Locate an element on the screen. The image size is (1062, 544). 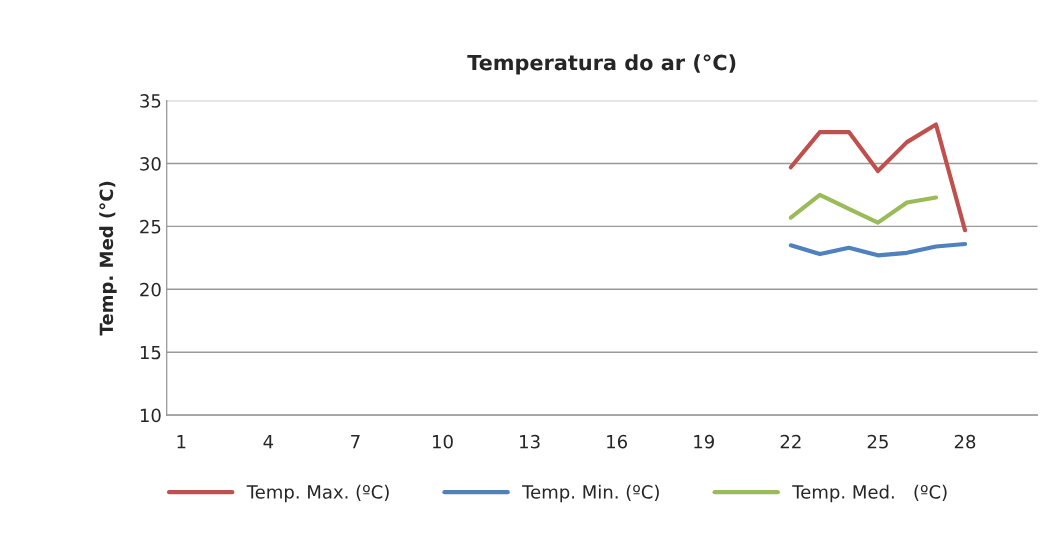
y-tick-label: 30 is located at coordinates (150, 163).